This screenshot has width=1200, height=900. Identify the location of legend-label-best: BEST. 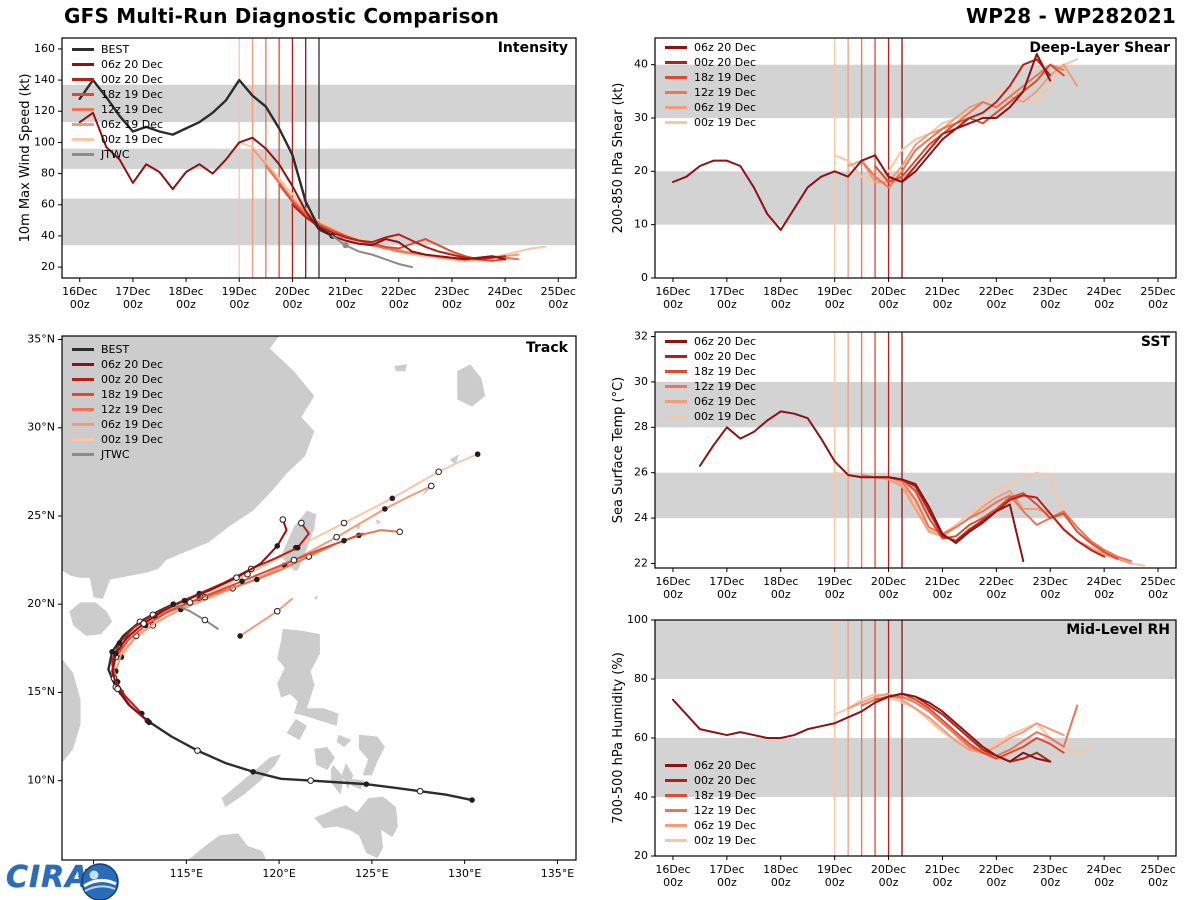
(115, 49).